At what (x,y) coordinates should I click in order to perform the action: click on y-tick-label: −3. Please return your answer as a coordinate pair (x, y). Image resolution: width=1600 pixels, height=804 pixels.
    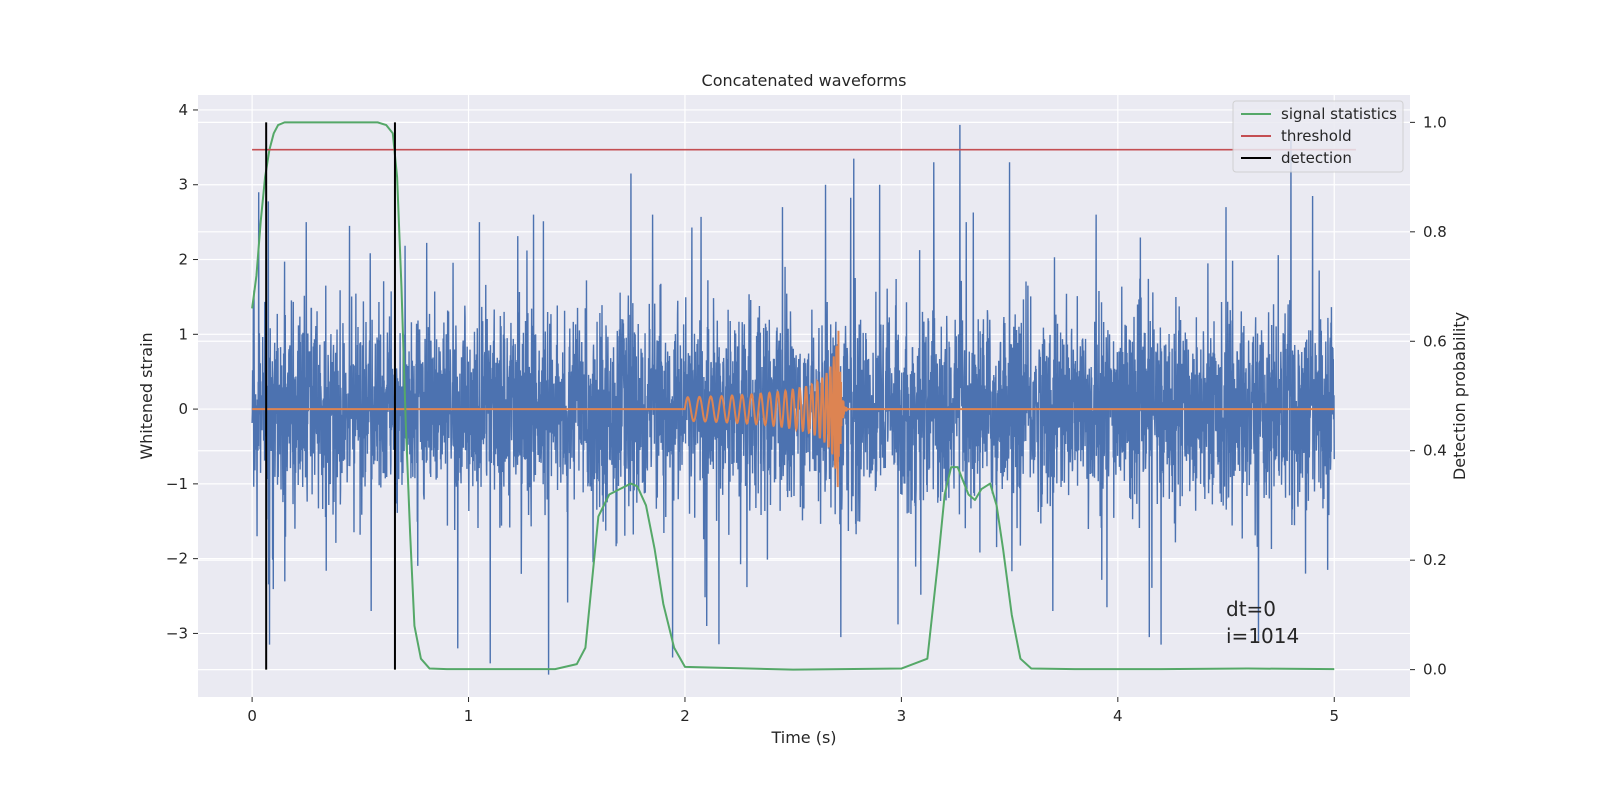
    Looking at the image, I should click on (177, 633).